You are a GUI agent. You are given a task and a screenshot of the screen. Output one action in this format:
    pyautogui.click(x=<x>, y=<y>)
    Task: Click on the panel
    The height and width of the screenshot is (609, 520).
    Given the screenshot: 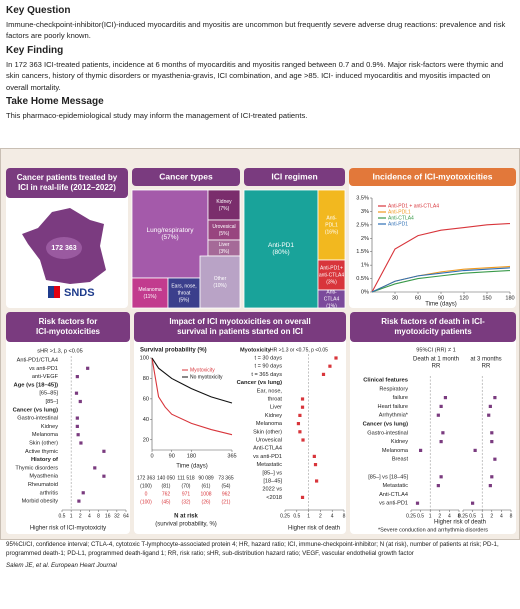 What is the action you would take?
    pyautogui.click(x=240, y=423)
    